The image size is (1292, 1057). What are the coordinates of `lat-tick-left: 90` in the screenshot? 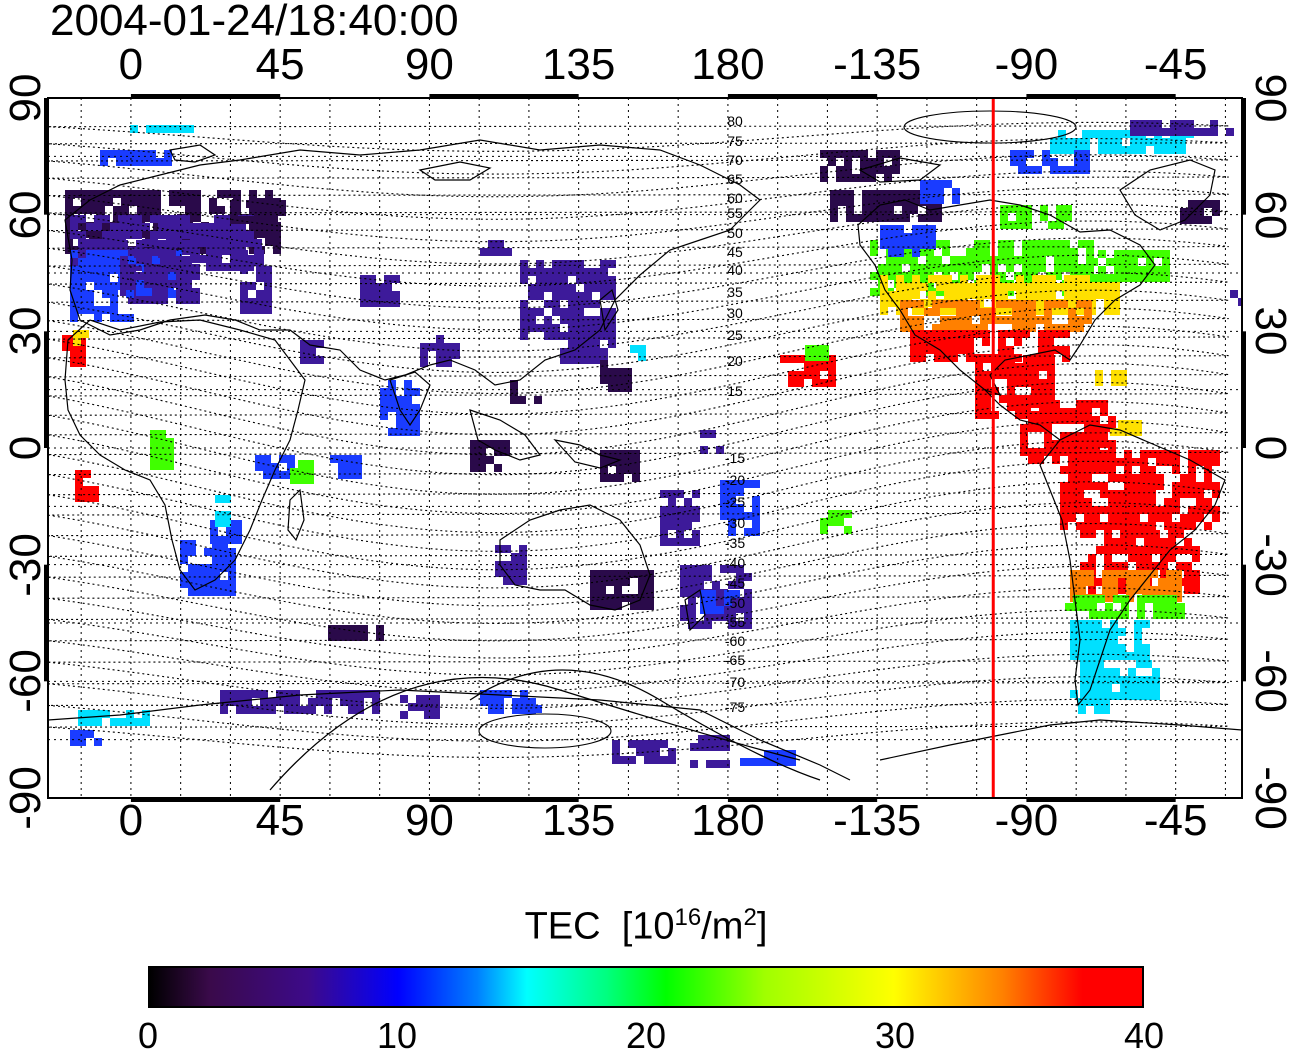 It's located at (25, 98).